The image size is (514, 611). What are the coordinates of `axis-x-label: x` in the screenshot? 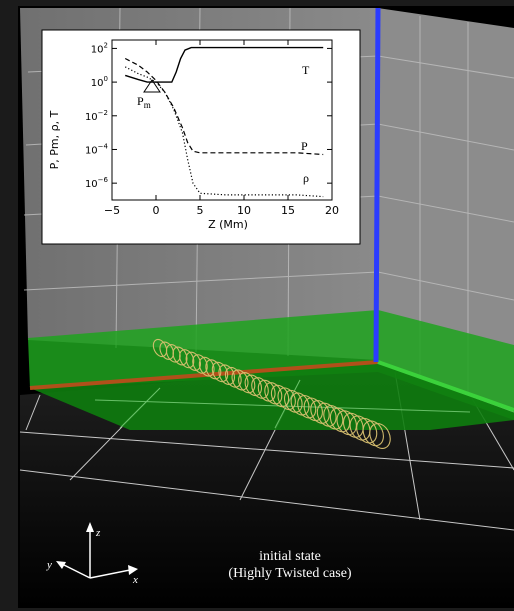 It's located at (135, 580).